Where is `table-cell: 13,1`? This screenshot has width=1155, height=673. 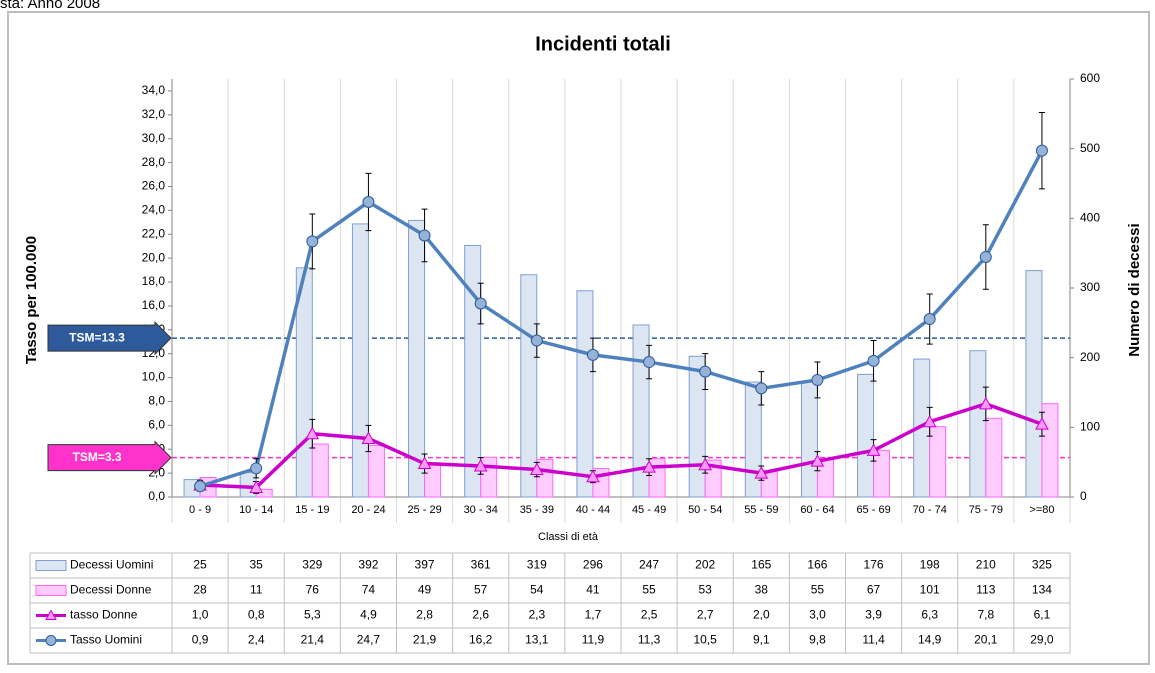 table-cell: 13,1 is located at coordinates (537, 640).